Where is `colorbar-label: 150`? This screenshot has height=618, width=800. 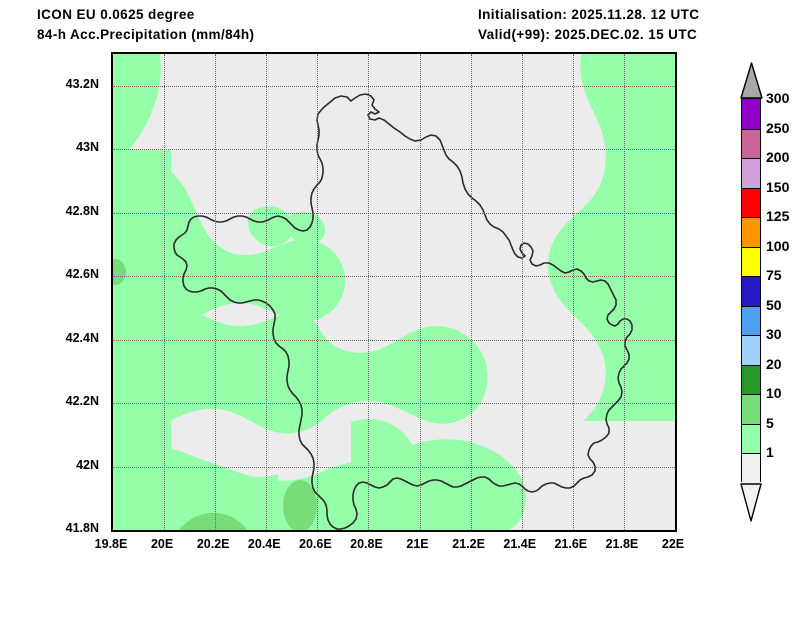 colorbar-label: 150 is located at coordinates (778, 186).